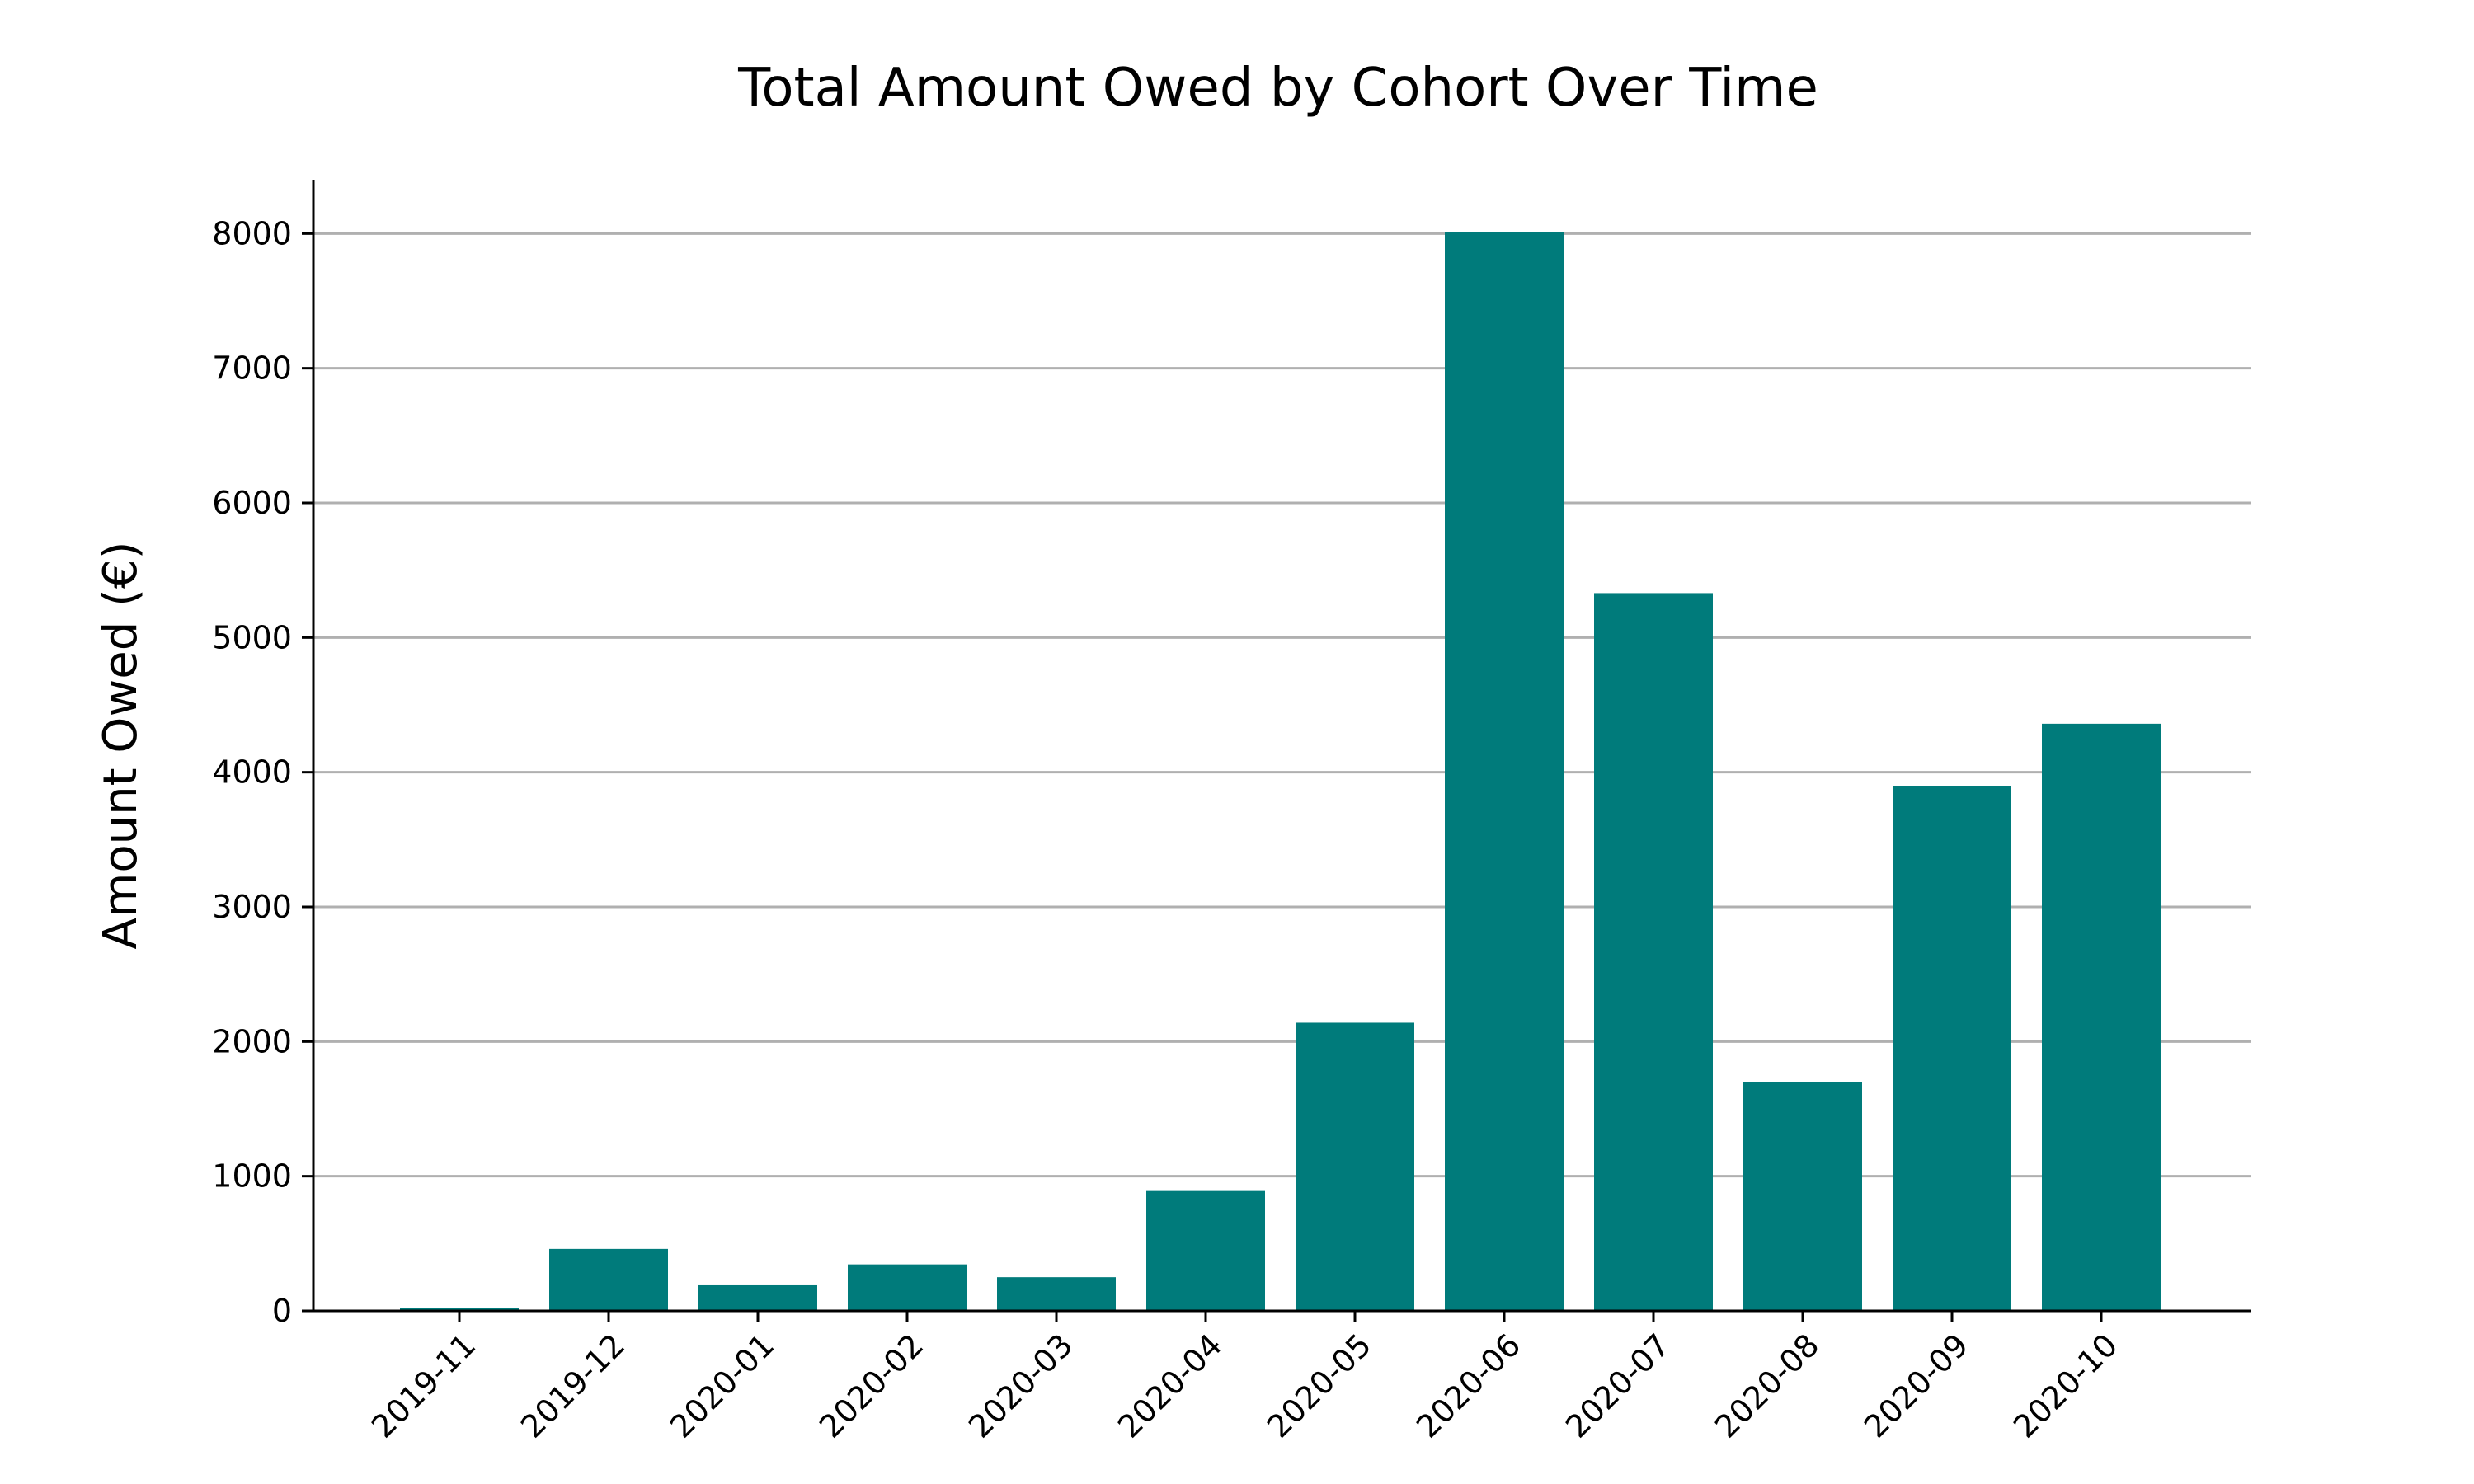 This screenshot has height=1484, width=2474. I want to click on y-tick-label: 0, so click(282, 1311).